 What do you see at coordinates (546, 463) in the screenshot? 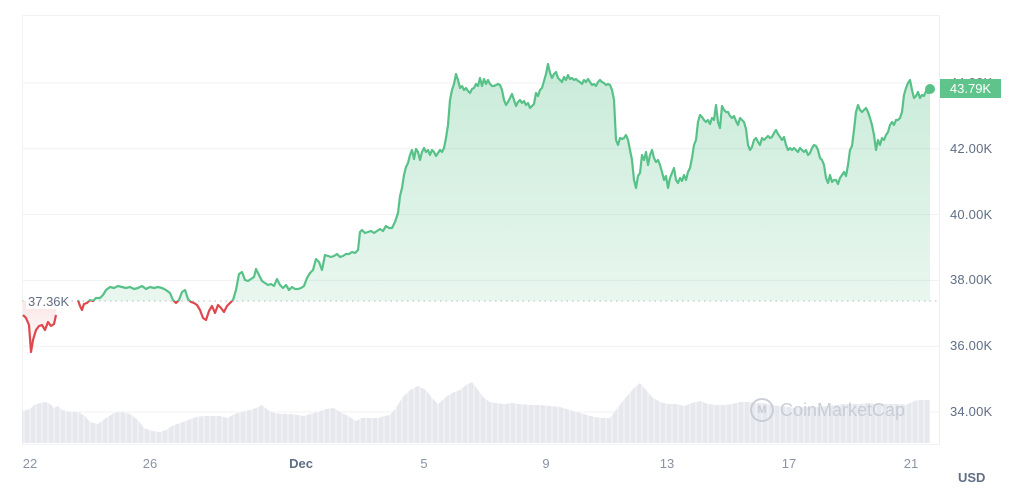
I see `x-tick-label: 9` at bounding box center [546, 463].